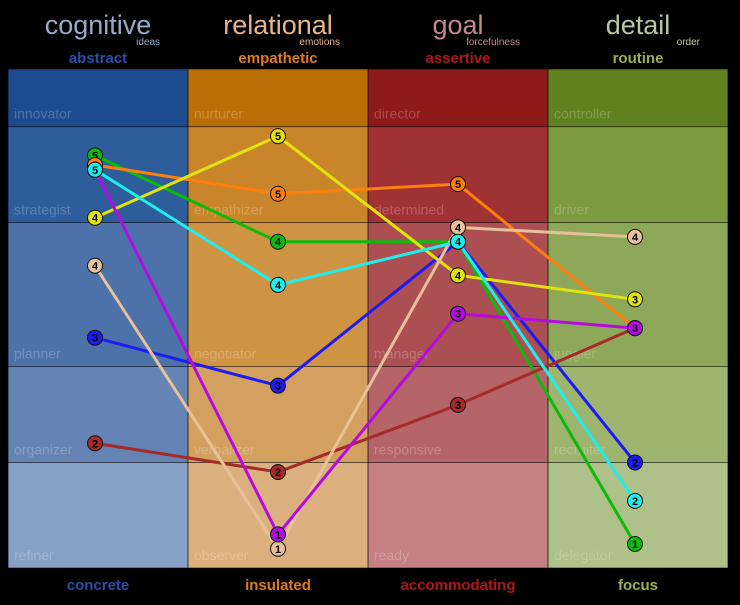  Describe the element at coordinates (493, 42) in the screenshot. I see `column-subtitle-forcefulness: forcefulness` at that location.